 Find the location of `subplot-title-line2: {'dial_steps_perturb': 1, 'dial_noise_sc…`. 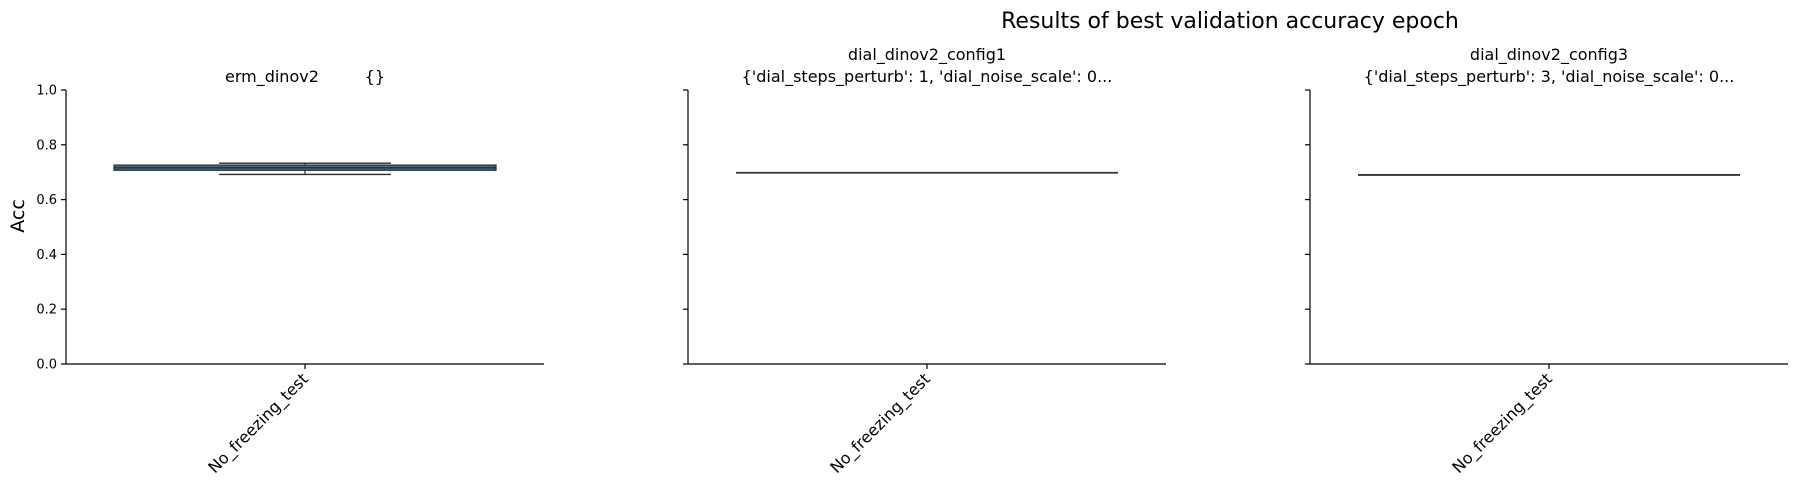

subplot-title-line2: {'dial_steps_perturb': 1, 'dial_noise_sc… is located at coordinates (927, 77).